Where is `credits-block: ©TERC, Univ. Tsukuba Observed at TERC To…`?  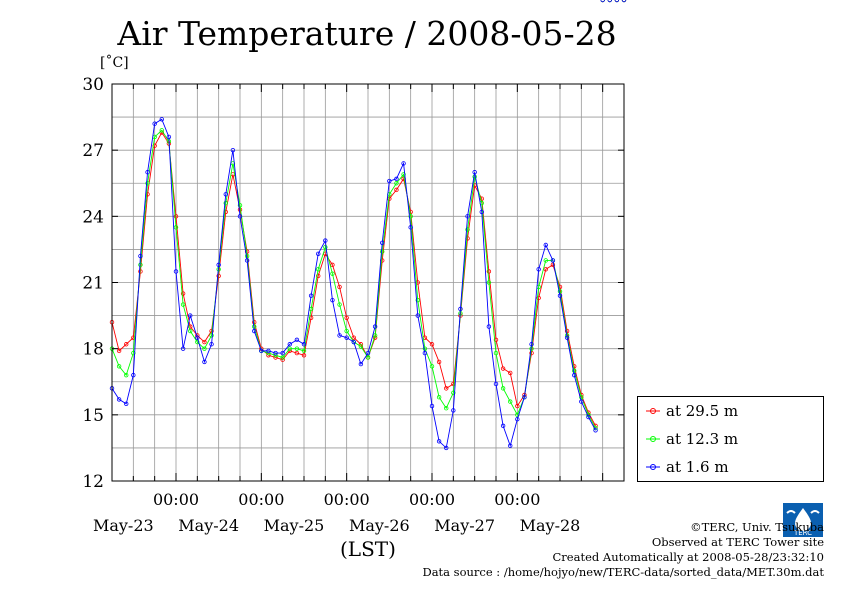 credits-block: ©TERC, Univ. Tsukuba Observed at TERC To… is located at coordinates (623, 550).